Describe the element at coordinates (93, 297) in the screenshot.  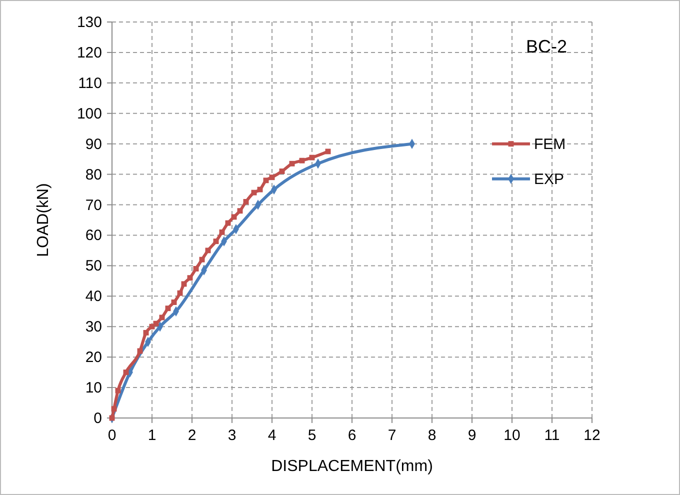
I see `y-tick-label: 40` at that location.